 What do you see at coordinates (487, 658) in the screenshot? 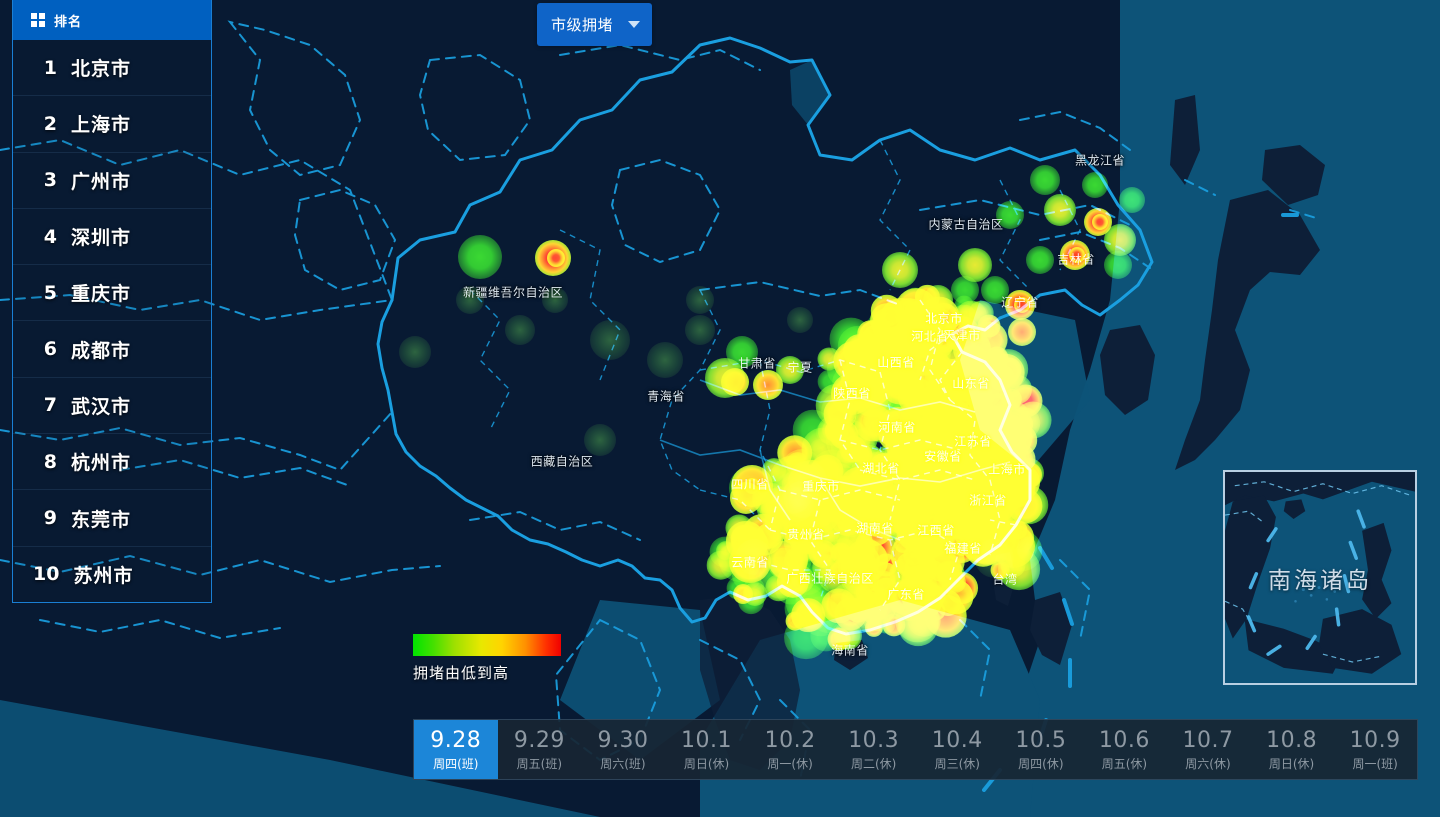
I see `congestion-legend: 拥堵由低到高` at bounding box center [487, 658].